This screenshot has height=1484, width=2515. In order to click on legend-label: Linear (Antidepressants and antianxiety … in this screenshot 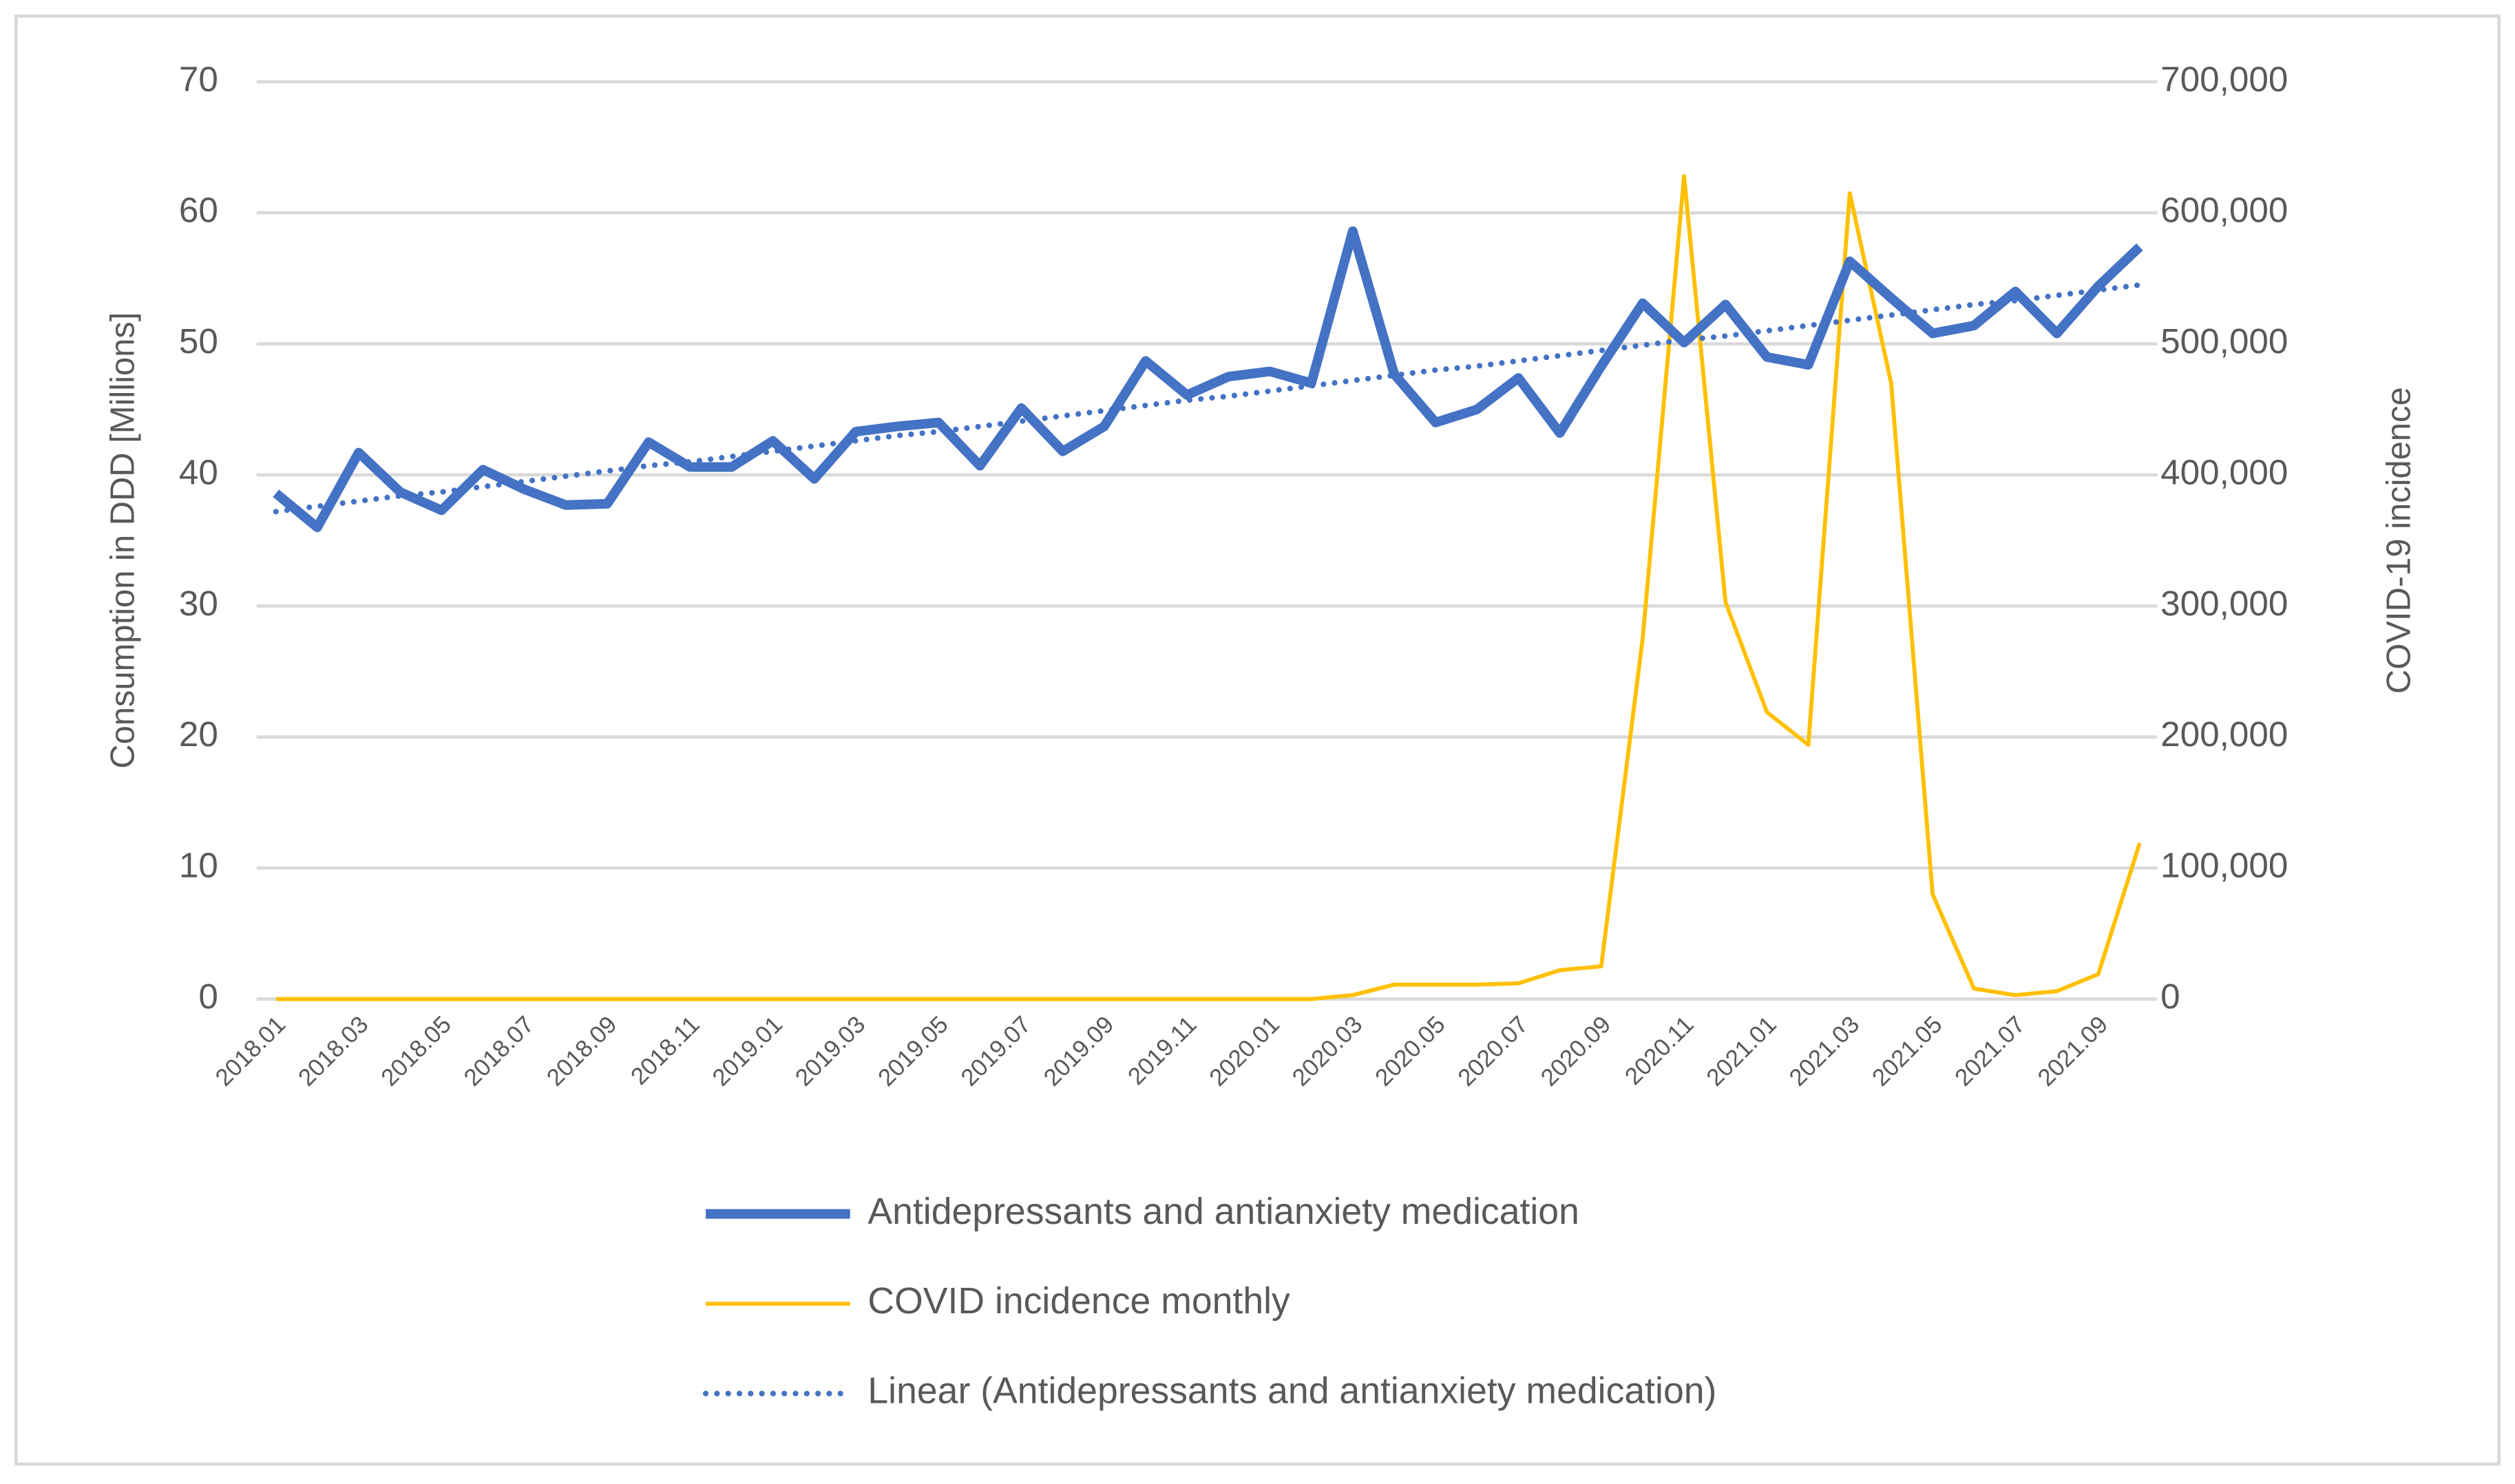, I will do `click(1291, 1391)`.